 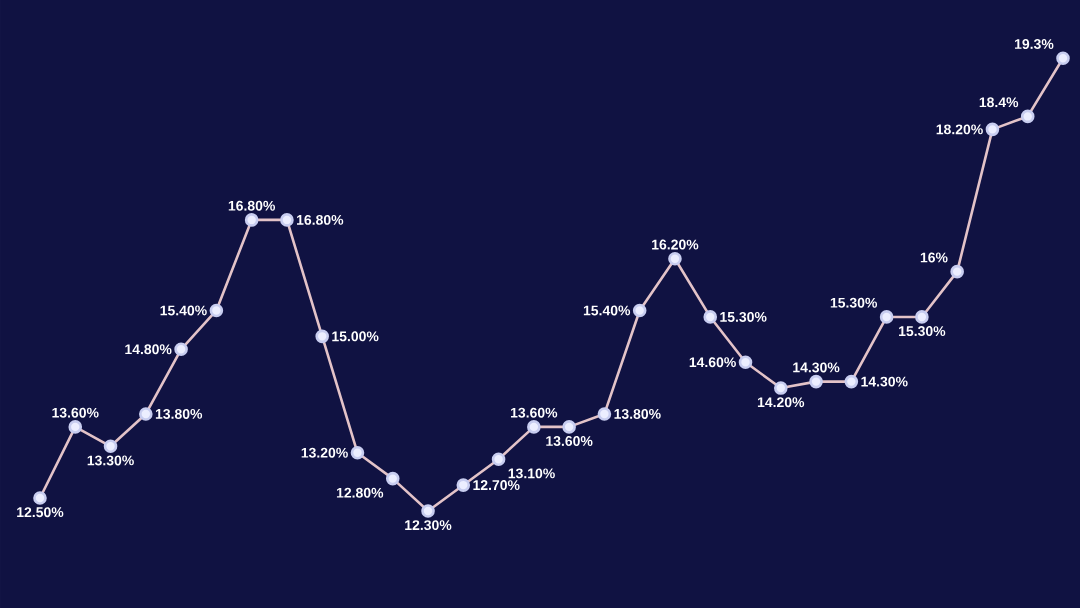 What do you see at coordinates (148, 349) in the screenshot?
I see `data-label: 14.80%` at bounding box center [148, 349].